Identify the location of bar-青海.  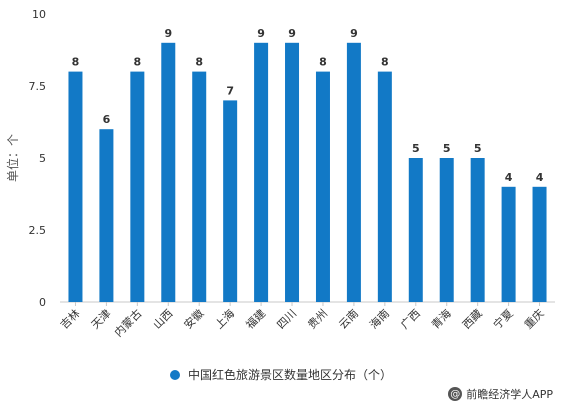
(446, 230).